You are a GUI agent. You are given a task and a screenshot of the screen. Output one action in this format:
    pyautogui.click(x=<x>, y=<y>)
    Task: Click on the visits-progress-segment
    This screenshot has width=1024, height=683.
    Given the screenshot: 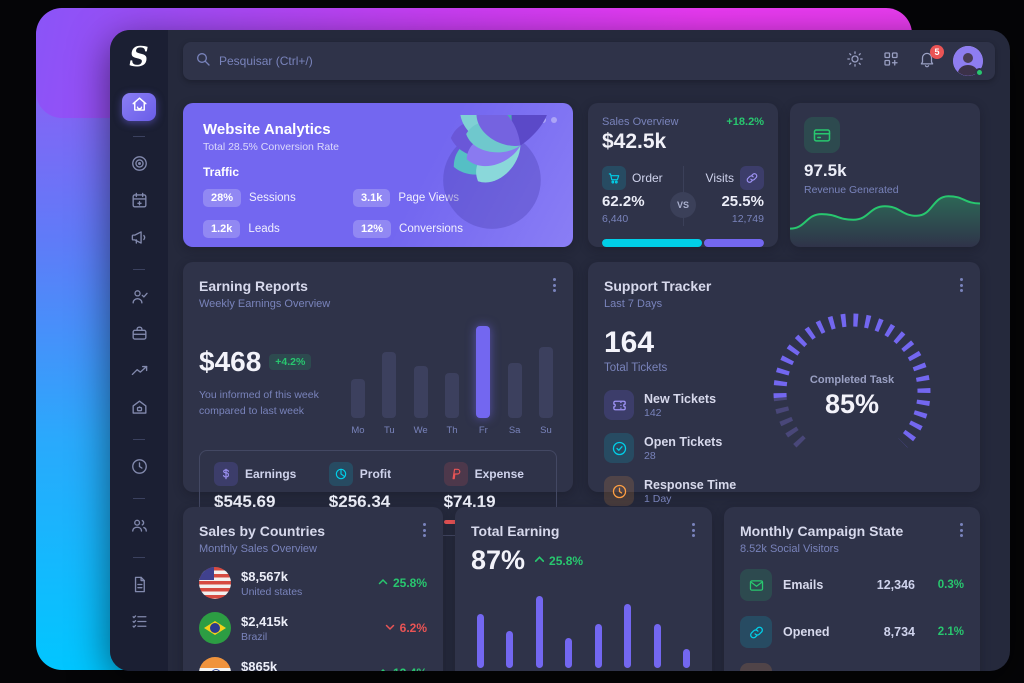 What is the action you would take?
    pyautogui.click(x=734, y=243)
    